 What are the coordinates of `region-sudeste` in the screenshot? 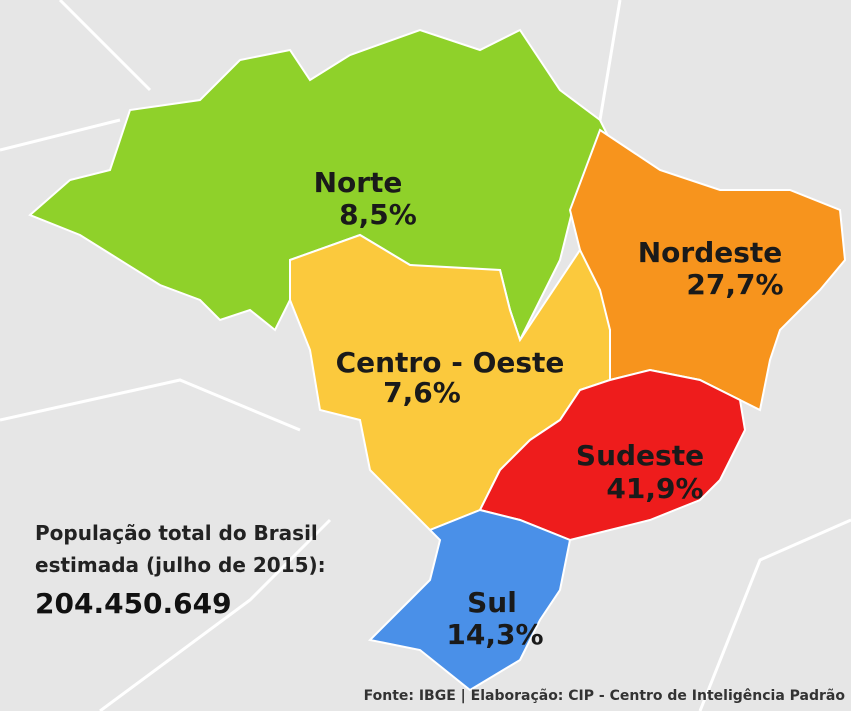 It's located at (612, 455).